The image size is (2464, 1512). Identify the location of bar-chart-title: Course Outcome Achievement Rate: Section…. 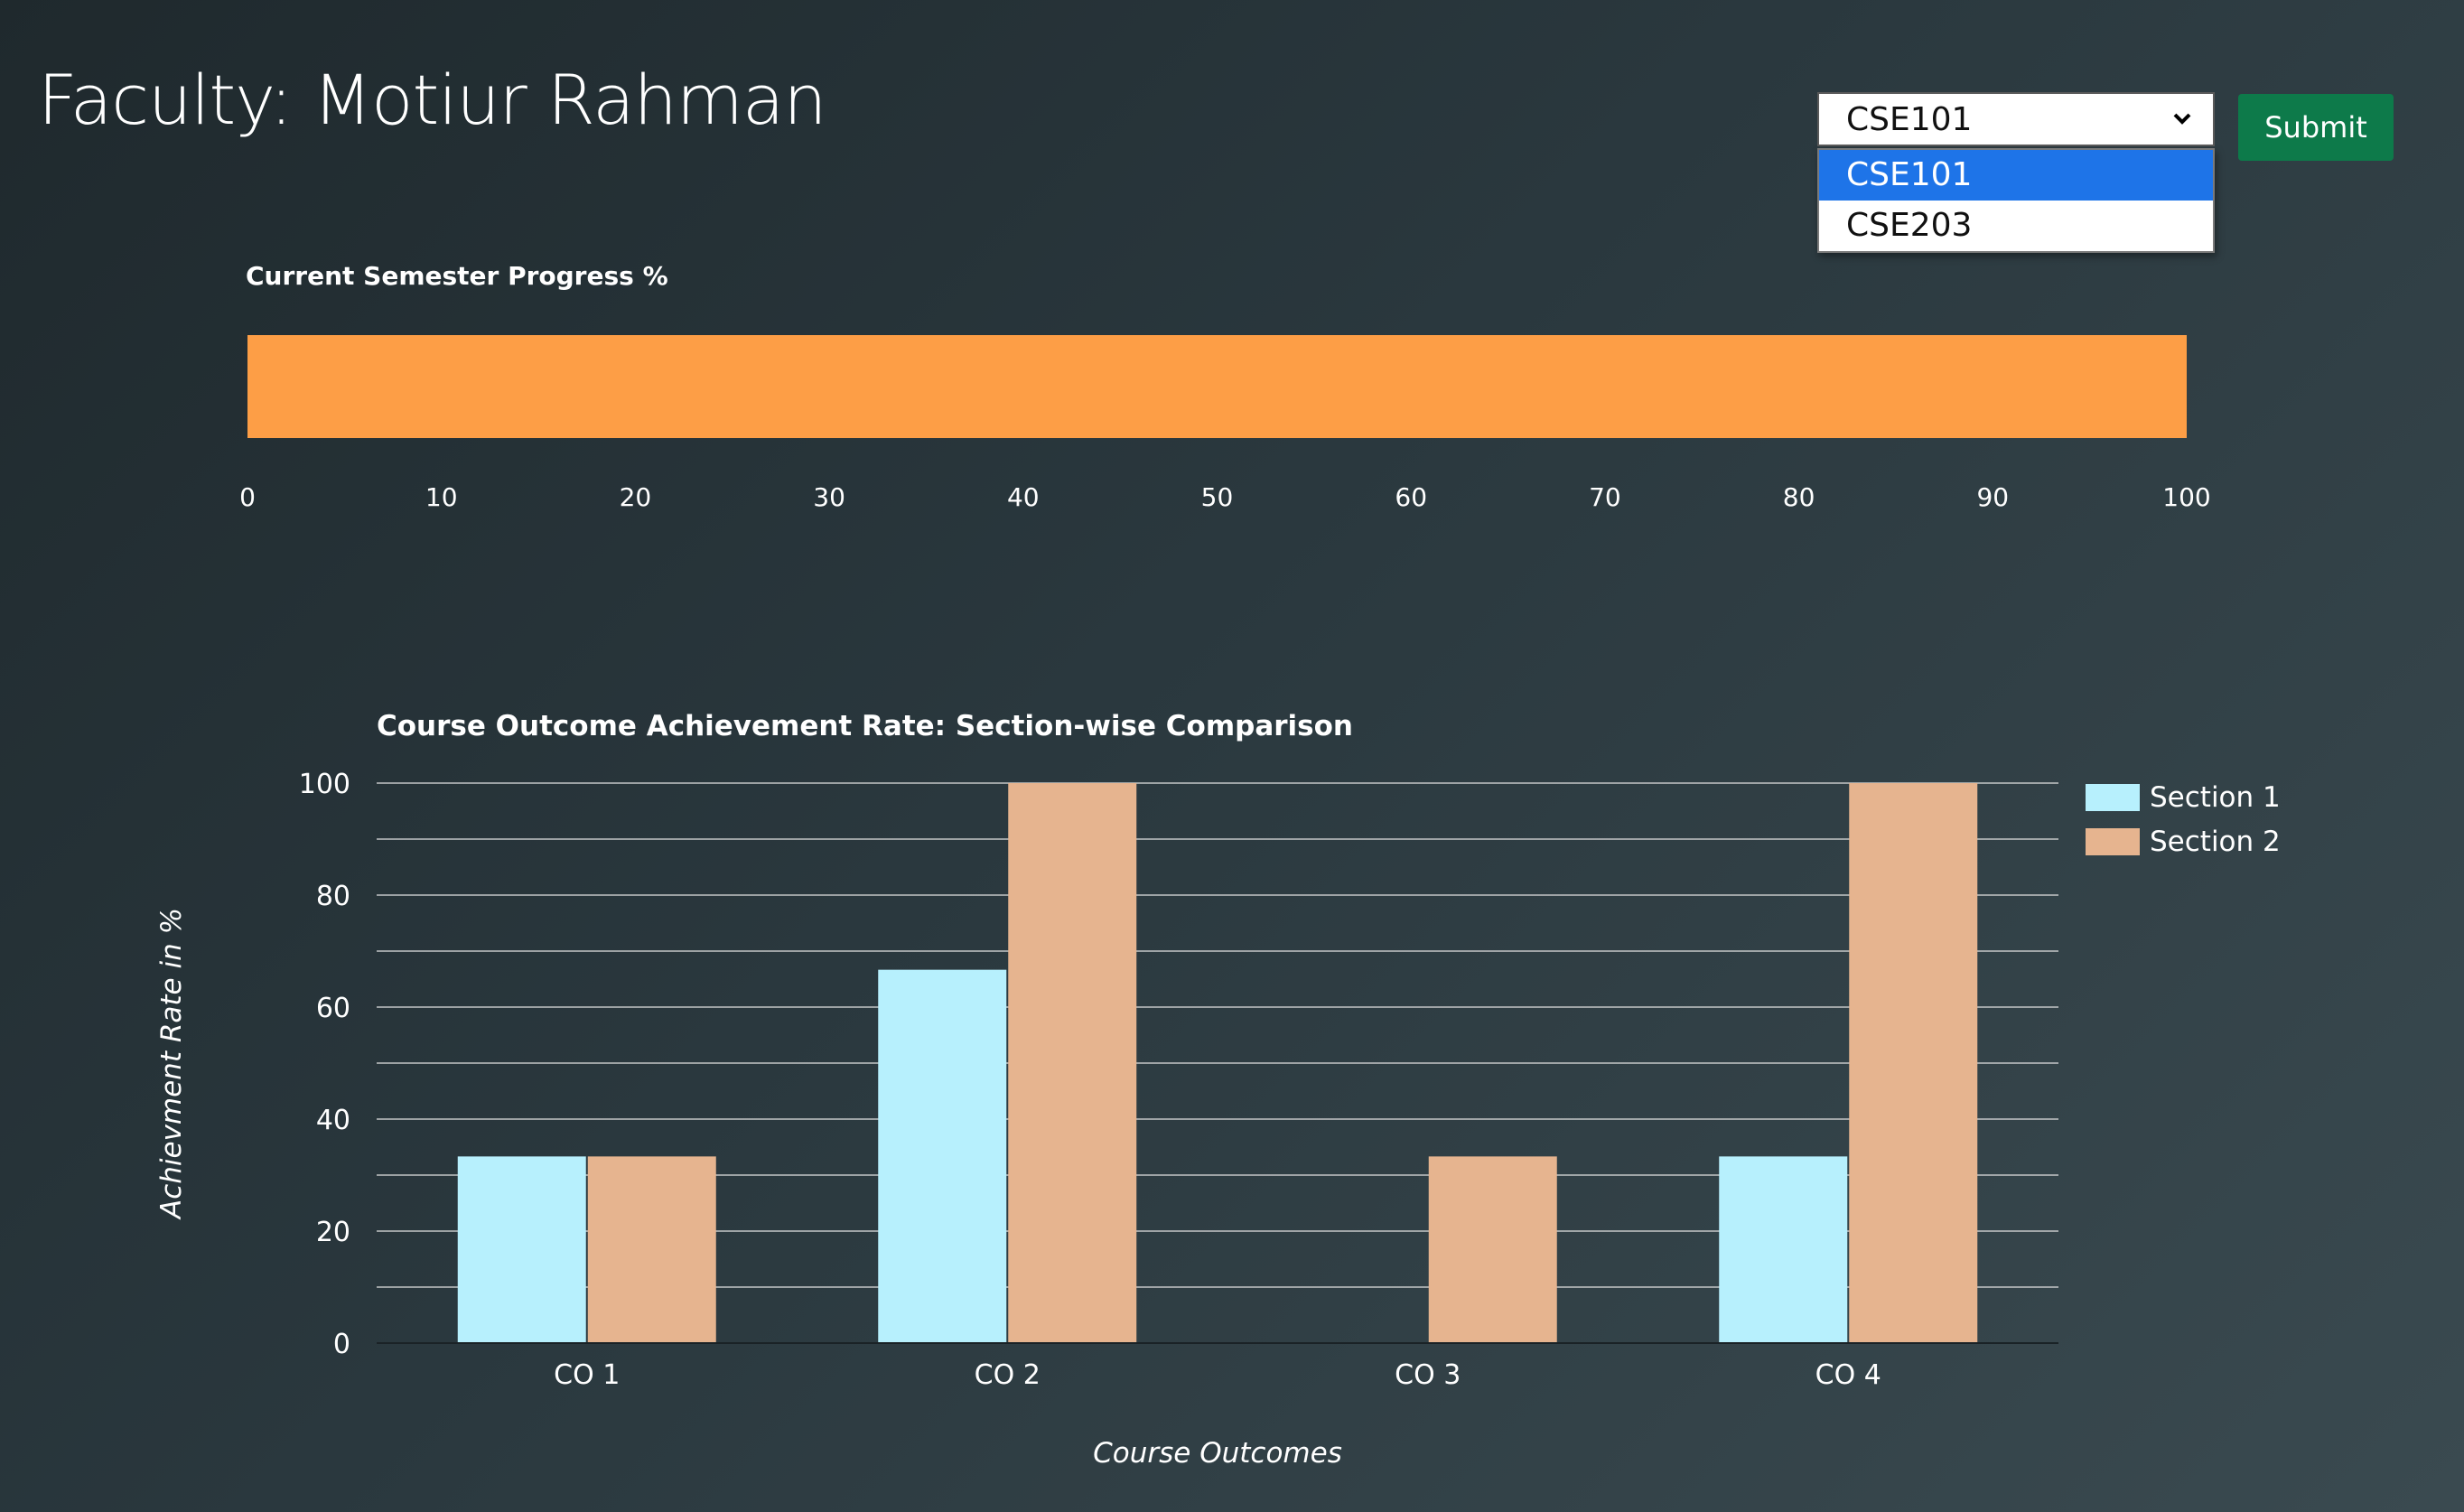
(865, 726).